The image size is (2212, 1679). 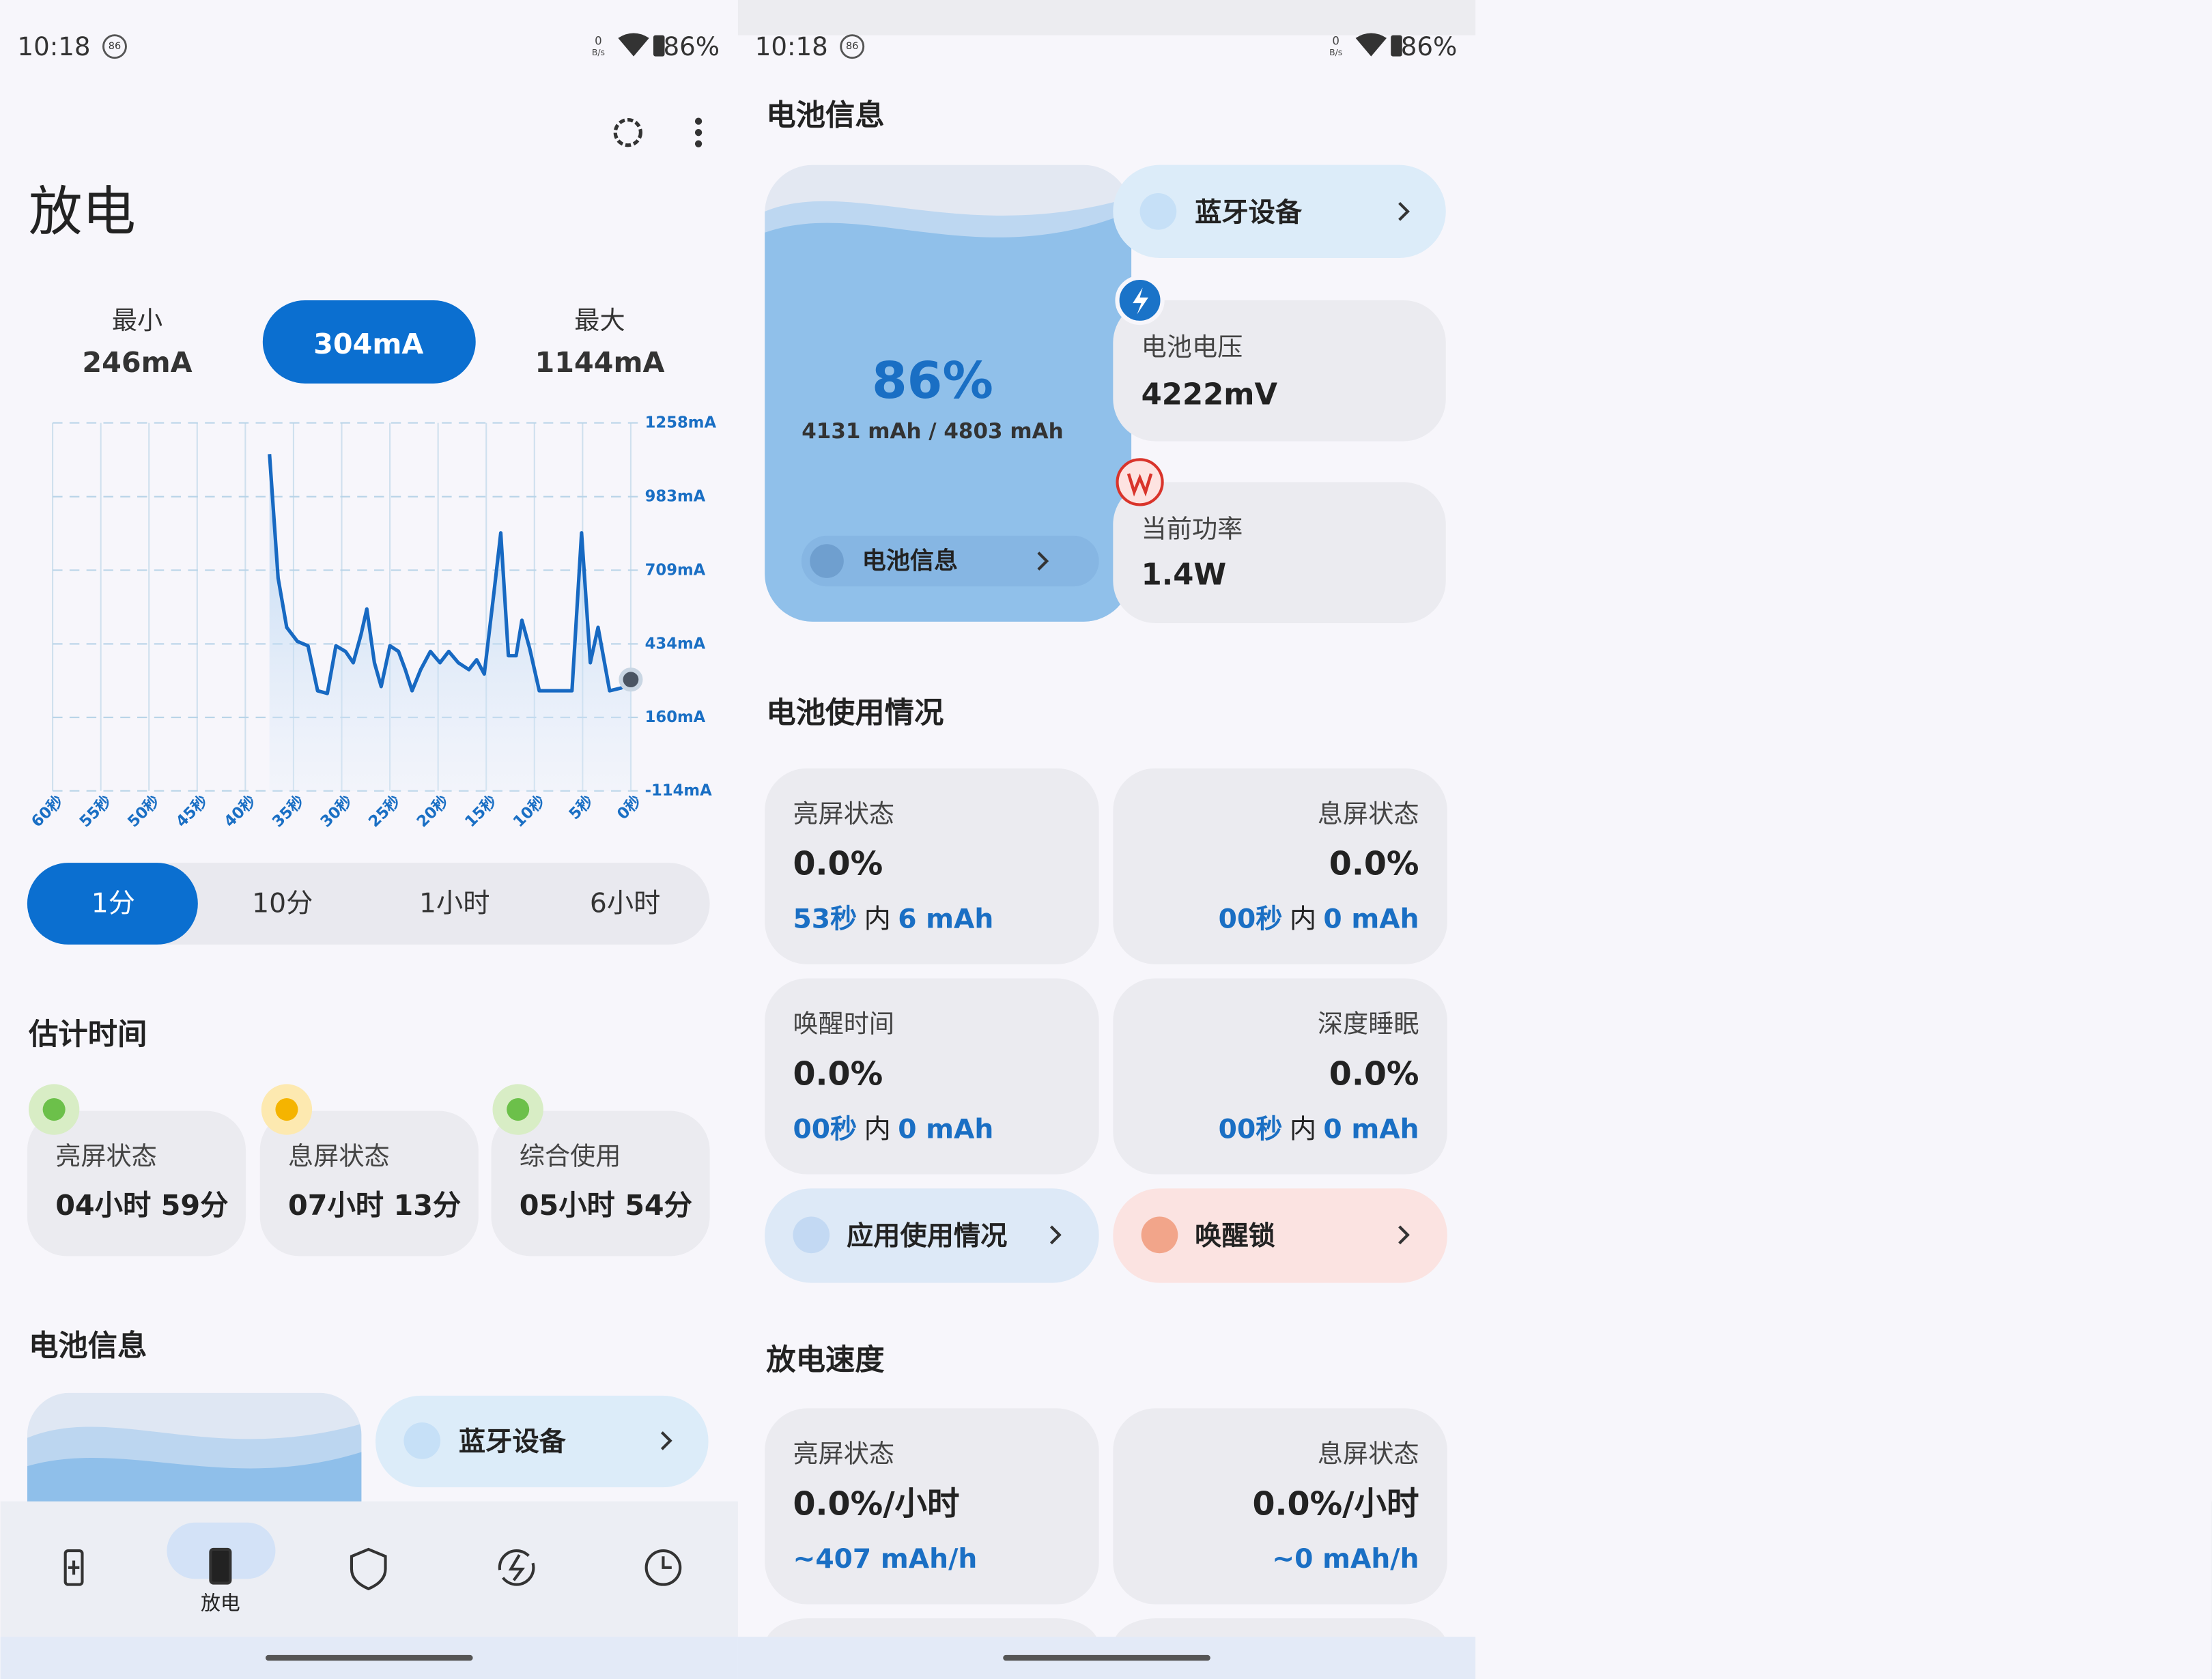 I want to click on detail-part: 00秒, so click(x=825, y=1129).